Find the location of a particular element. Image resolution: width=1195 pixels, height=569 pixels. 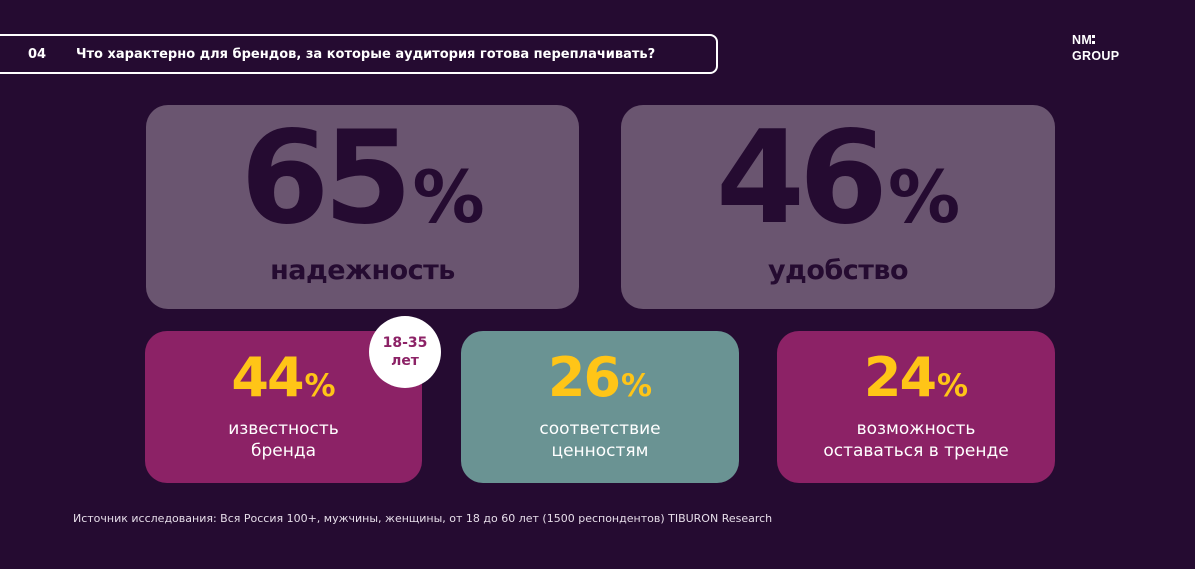

stat-value: 65% is located at coordinates (362, 179).